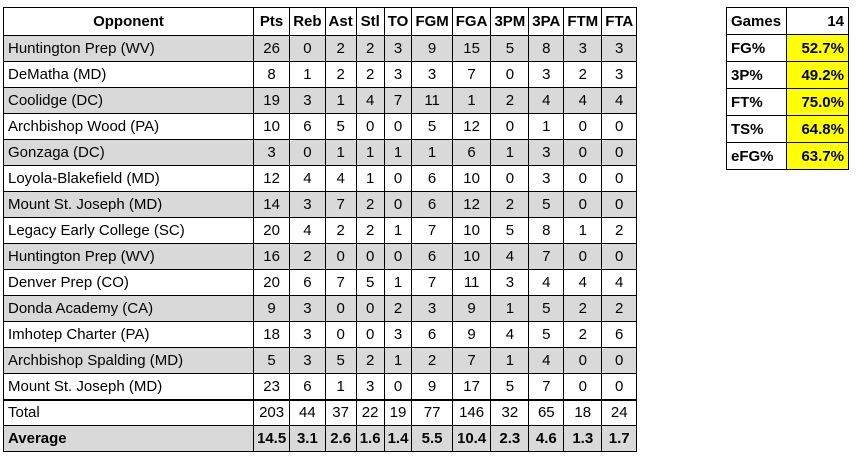  What do you see at coordinates (307, 21) in the screenshot?
I see `column-header: Reb` at bounding box center [307, 21].